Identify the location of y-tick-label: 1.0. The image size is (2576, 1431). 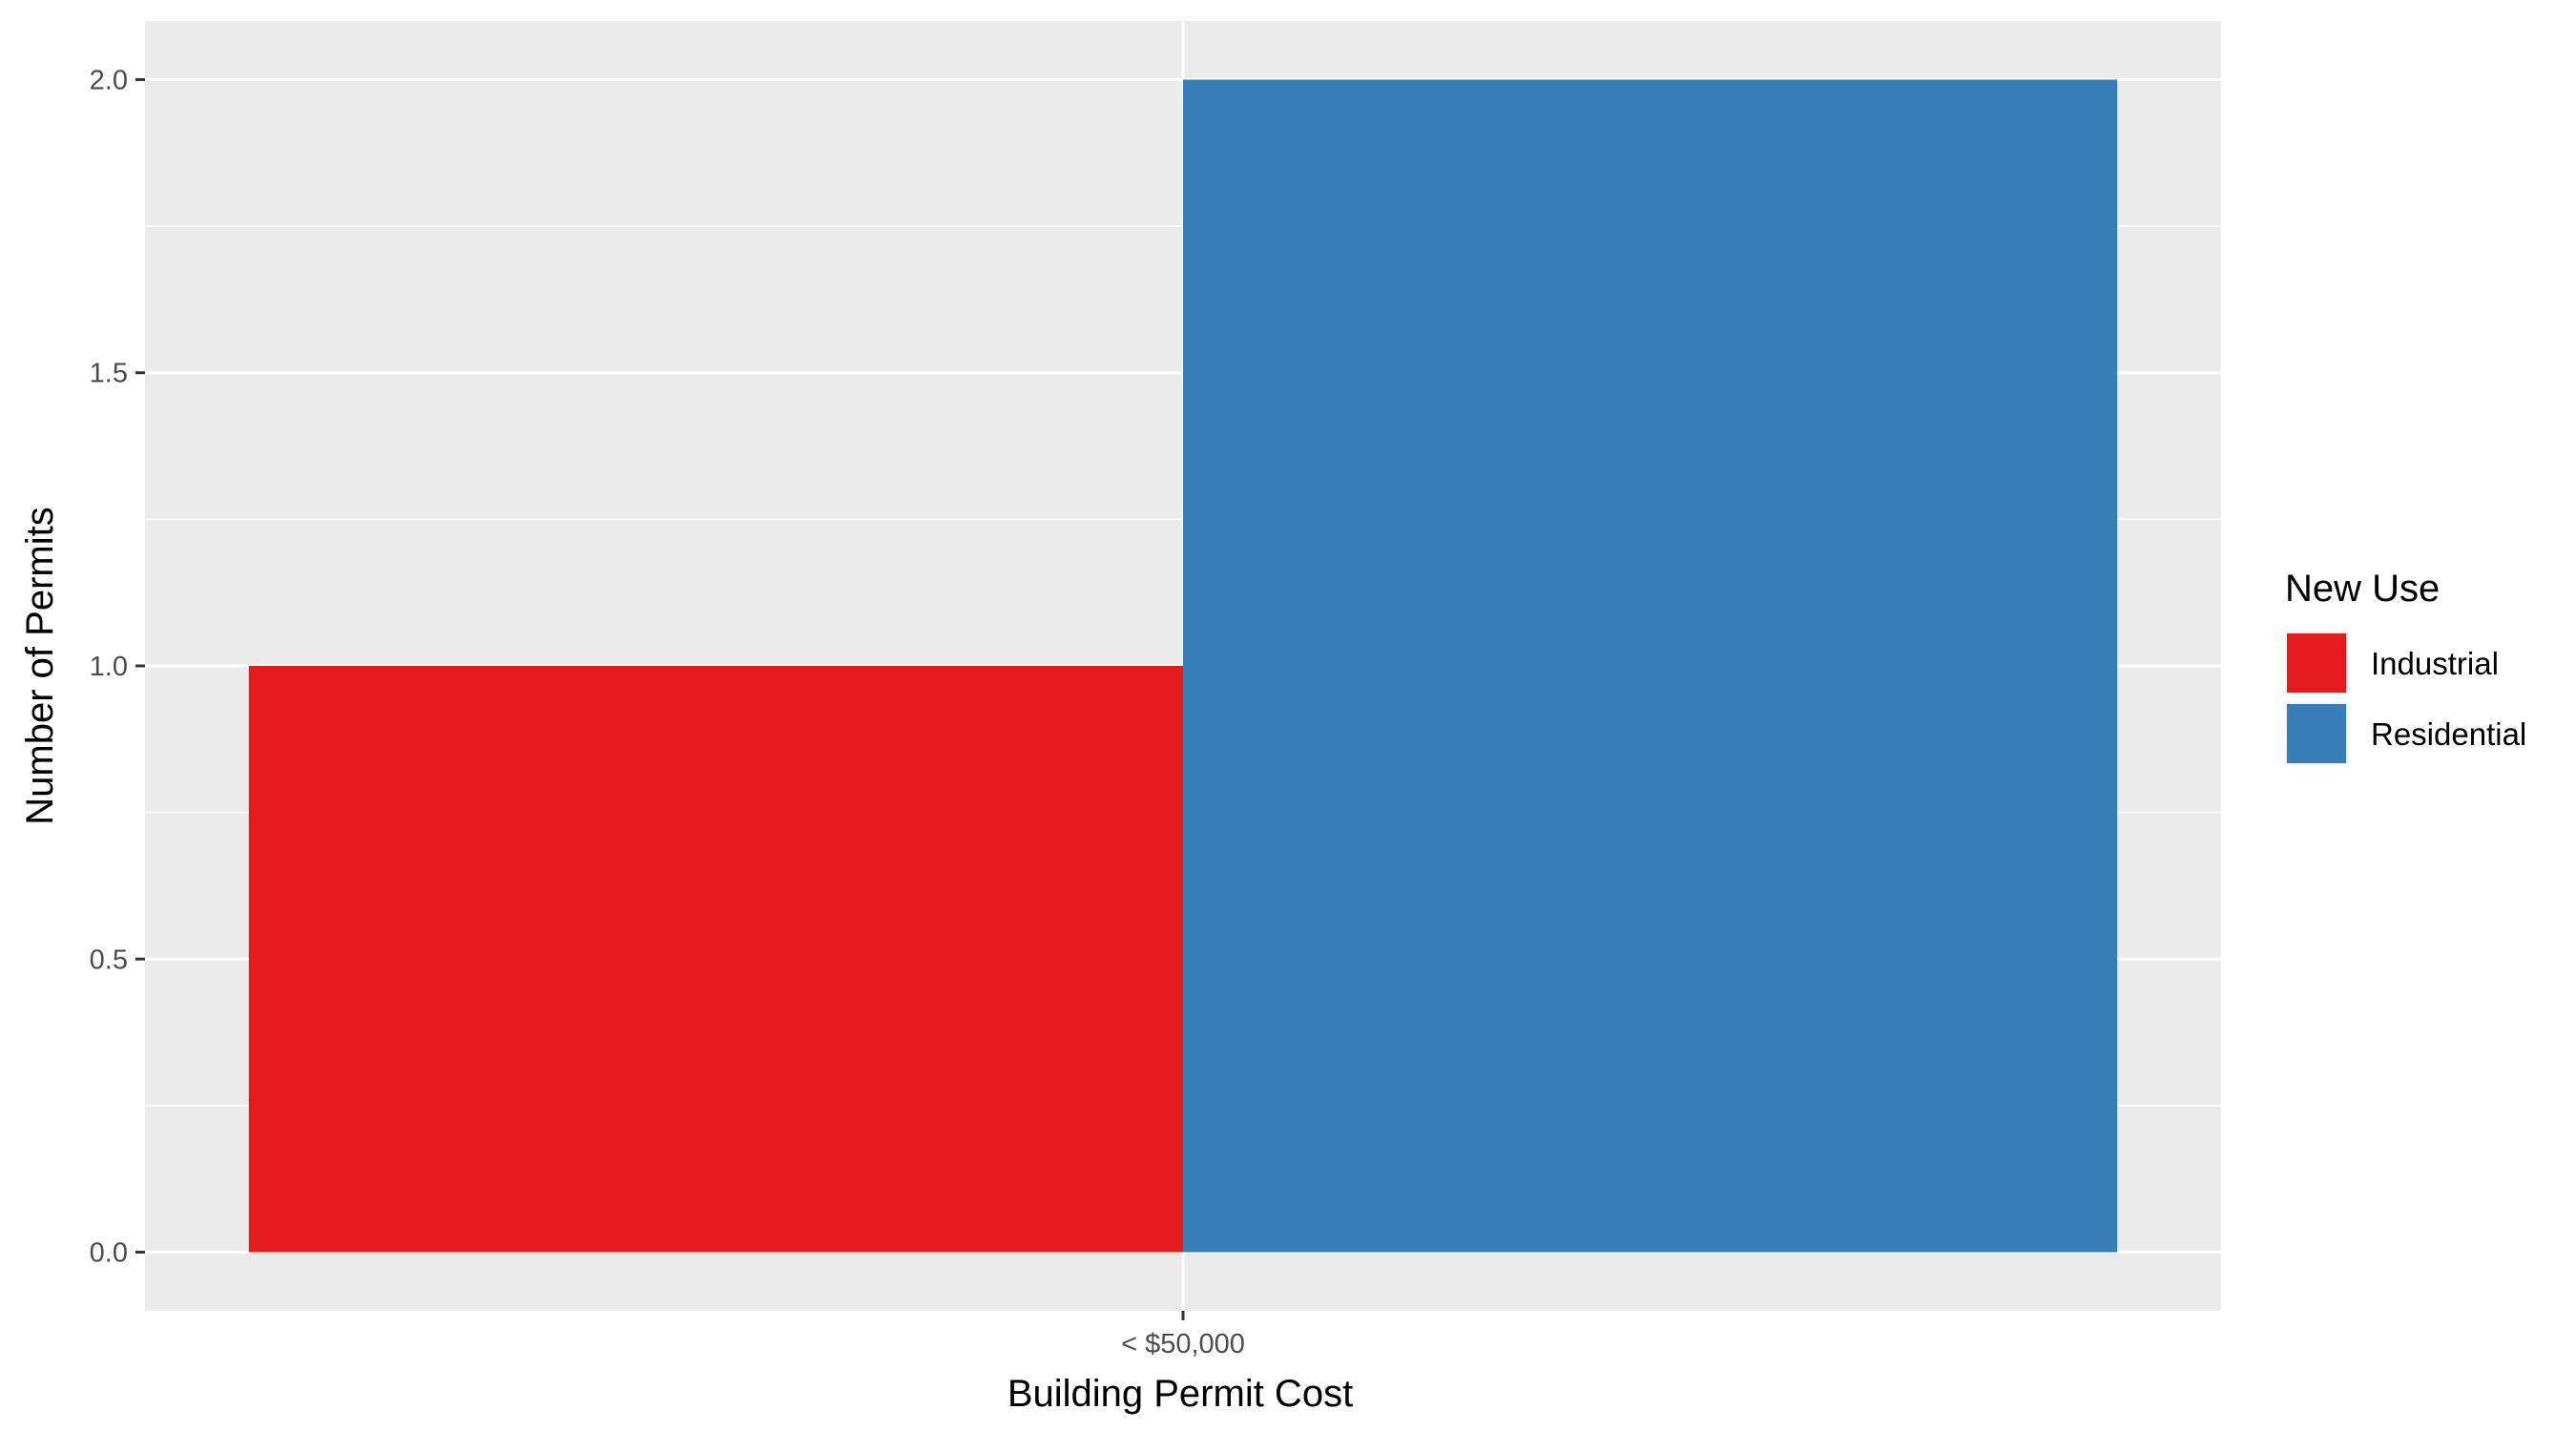
(109, 667).